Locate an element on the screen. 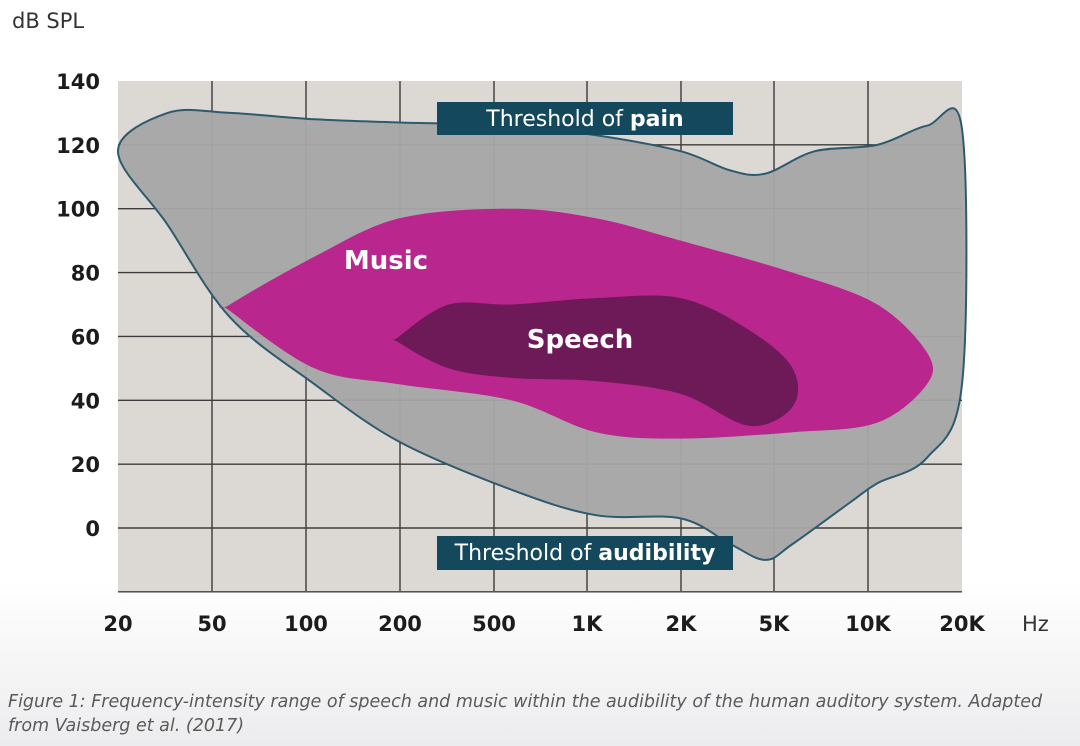 This screenshot has width=1080, height=746. threshold-of-audibility-box: Threshold of audibility is located at coordinates (585, 553).